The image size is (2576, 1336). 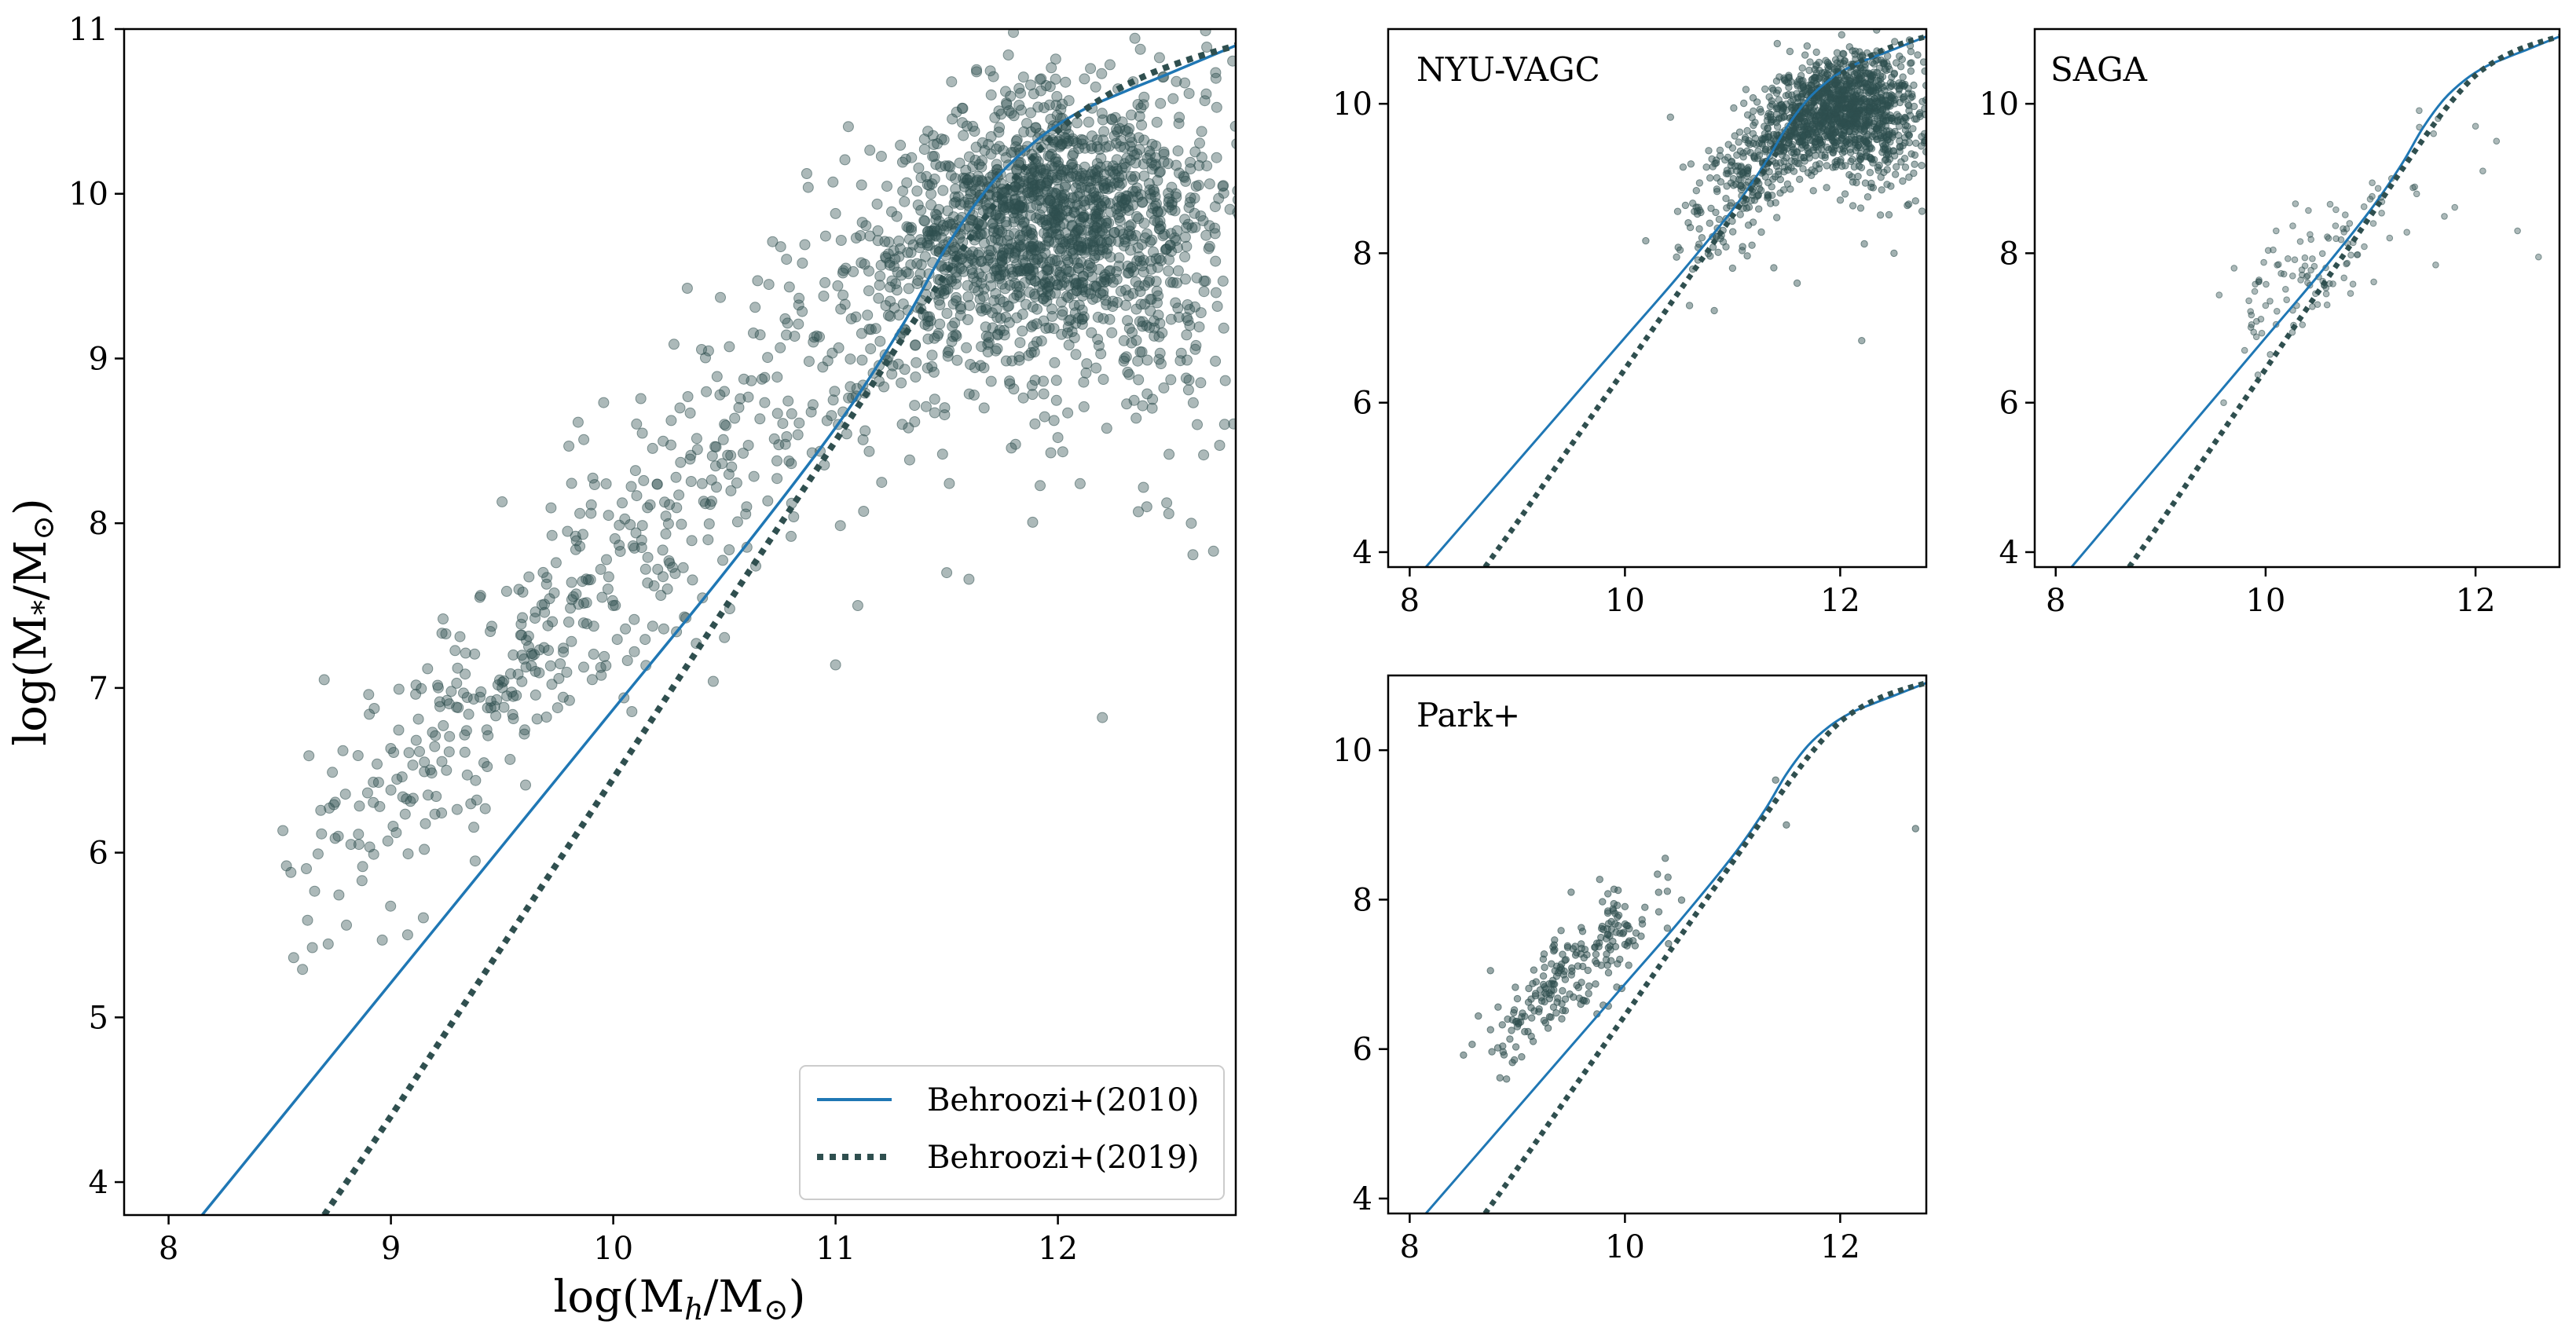 I want to click on main-y-tick-label-11: 11, so click(x=88, y=30).